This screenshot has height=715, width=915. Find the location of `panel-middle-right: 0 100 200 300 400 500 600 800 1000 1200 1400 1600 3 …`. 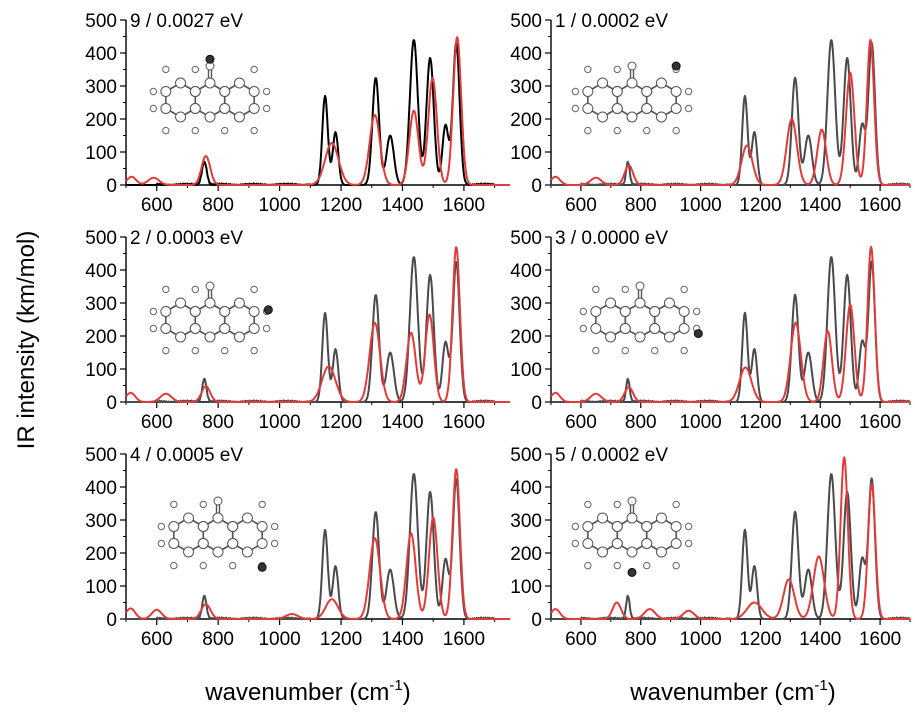

panel-middle-right: 0 100 200 300 400 500 600 800 1000 1200 1400 1600 3 … is located at coordinates (710, 330).